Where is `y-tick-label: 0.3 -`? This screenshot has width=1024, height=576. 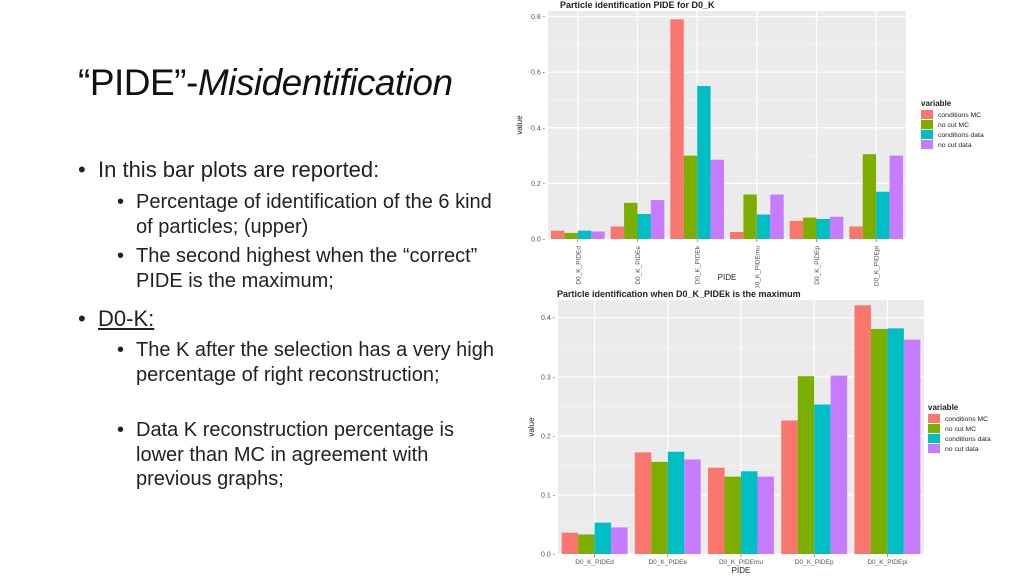 y-tick-label: 0.3 - is located at coordinates (548, 377).